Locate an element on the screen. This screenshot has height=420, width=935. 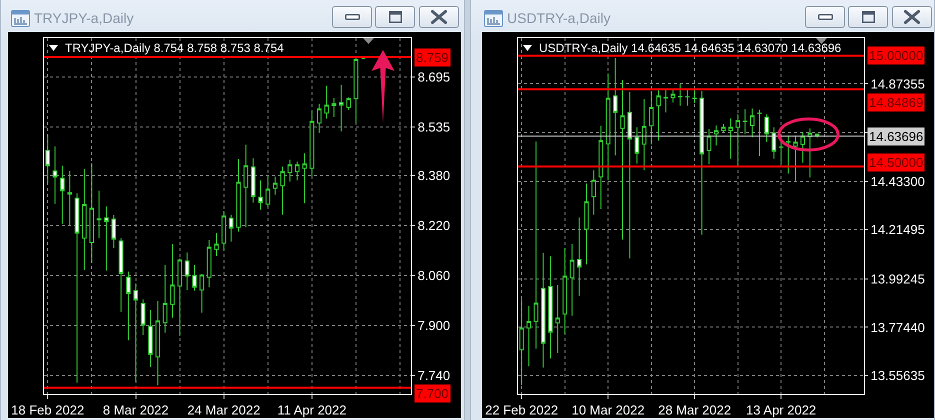
y-tick-label: 13.99245 is located at coordinates (897, 278).